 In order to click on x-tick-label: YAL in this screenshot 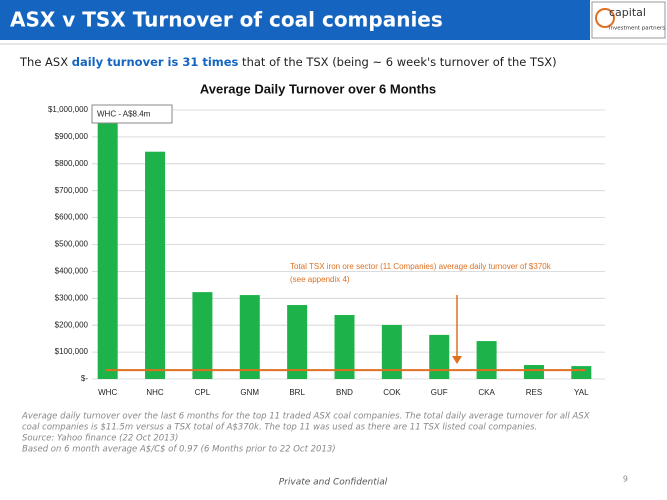, I will do `click(581, 392)`.